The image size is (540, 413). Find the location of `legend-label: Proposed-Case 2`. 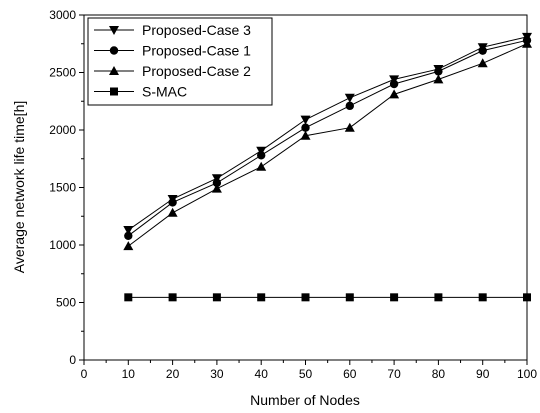

legend-label: Proposed-Case 2 is located at coordinates (196, 71).